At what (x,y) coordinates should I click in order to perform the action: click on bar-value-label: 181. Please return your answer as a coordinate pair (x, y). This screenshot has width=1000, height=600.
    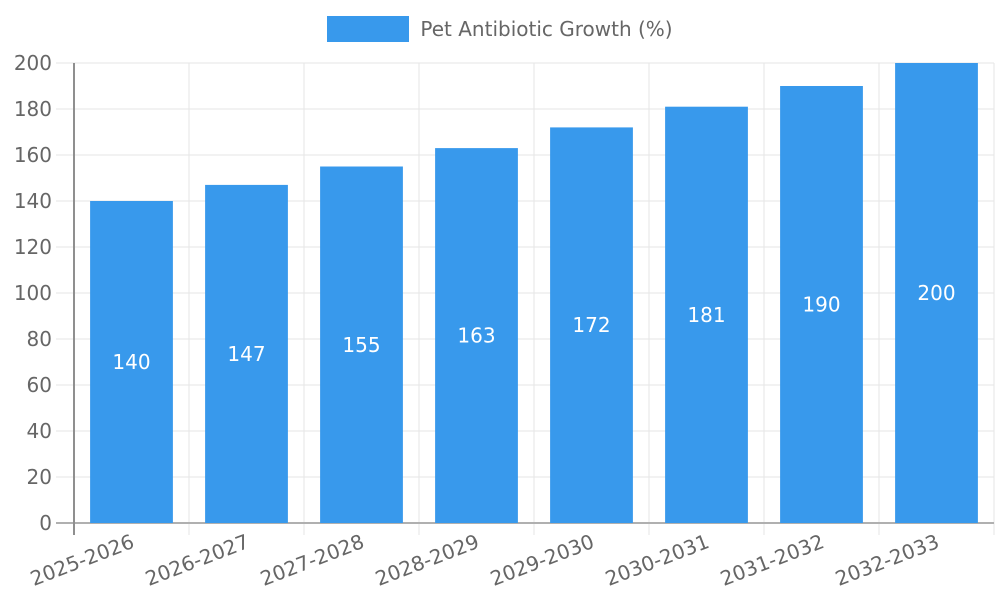
    Looking at the image, I should click on (706, 315).